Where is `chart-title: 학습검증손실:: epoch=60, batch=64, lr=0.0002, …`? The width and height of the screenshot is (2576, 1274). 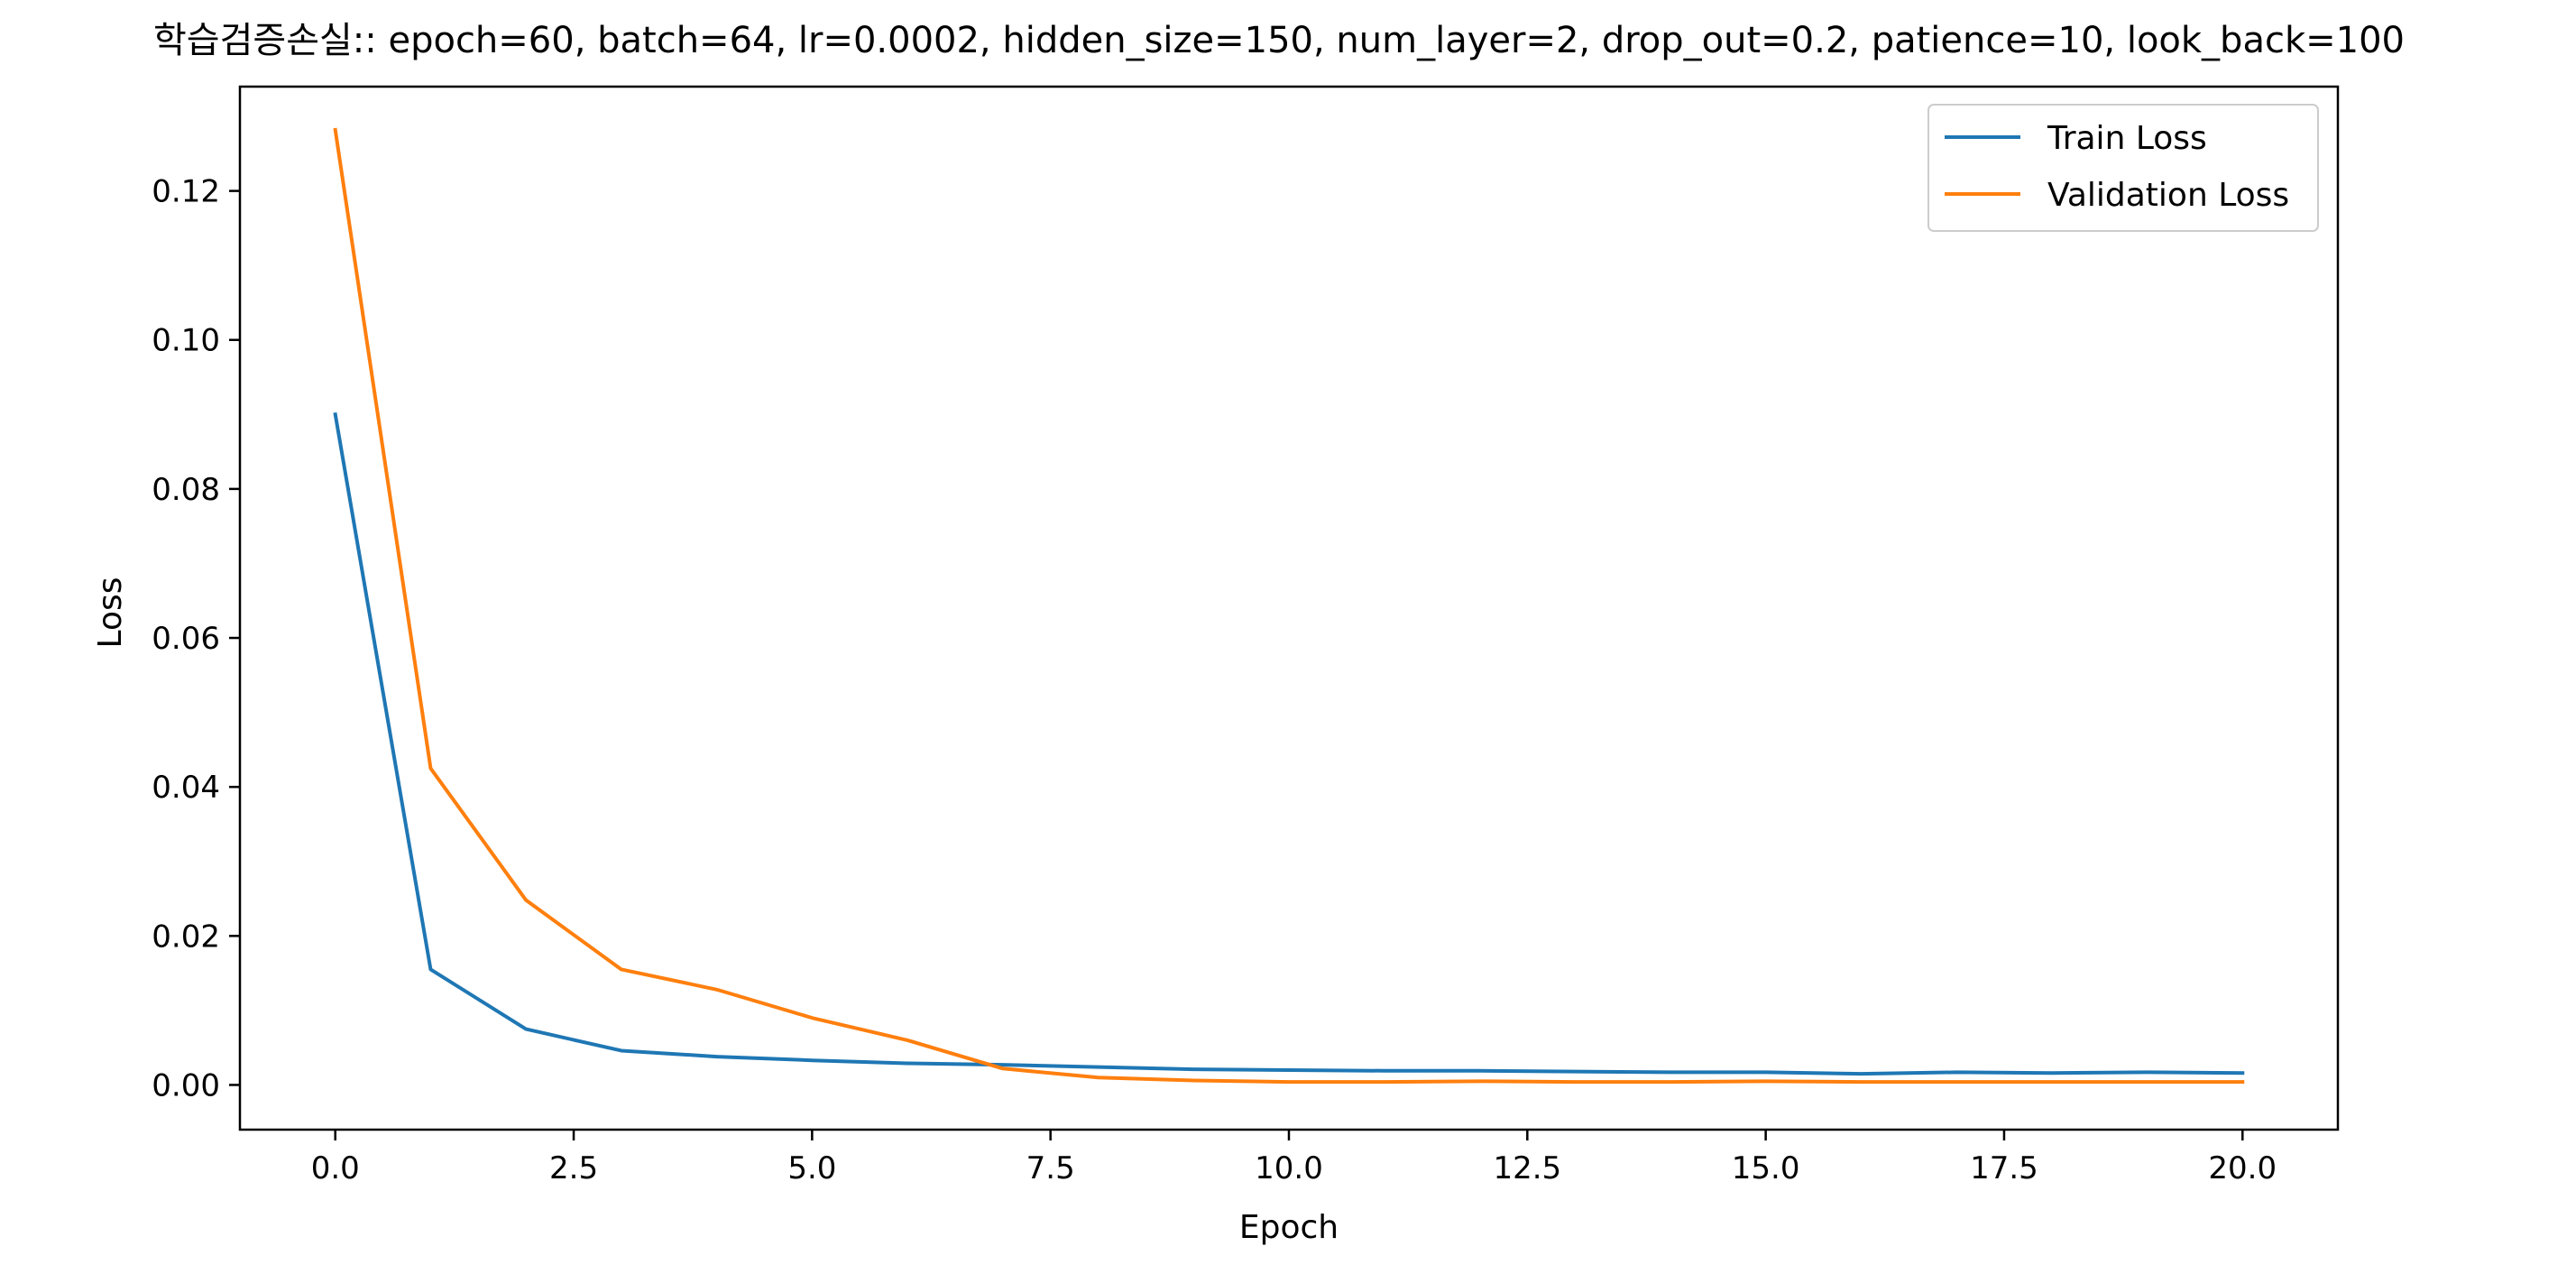
chart-title: 학습검증손실:: epoch=60, batch=64, lr=0.0002, … is located at coordinates (1279, 40).